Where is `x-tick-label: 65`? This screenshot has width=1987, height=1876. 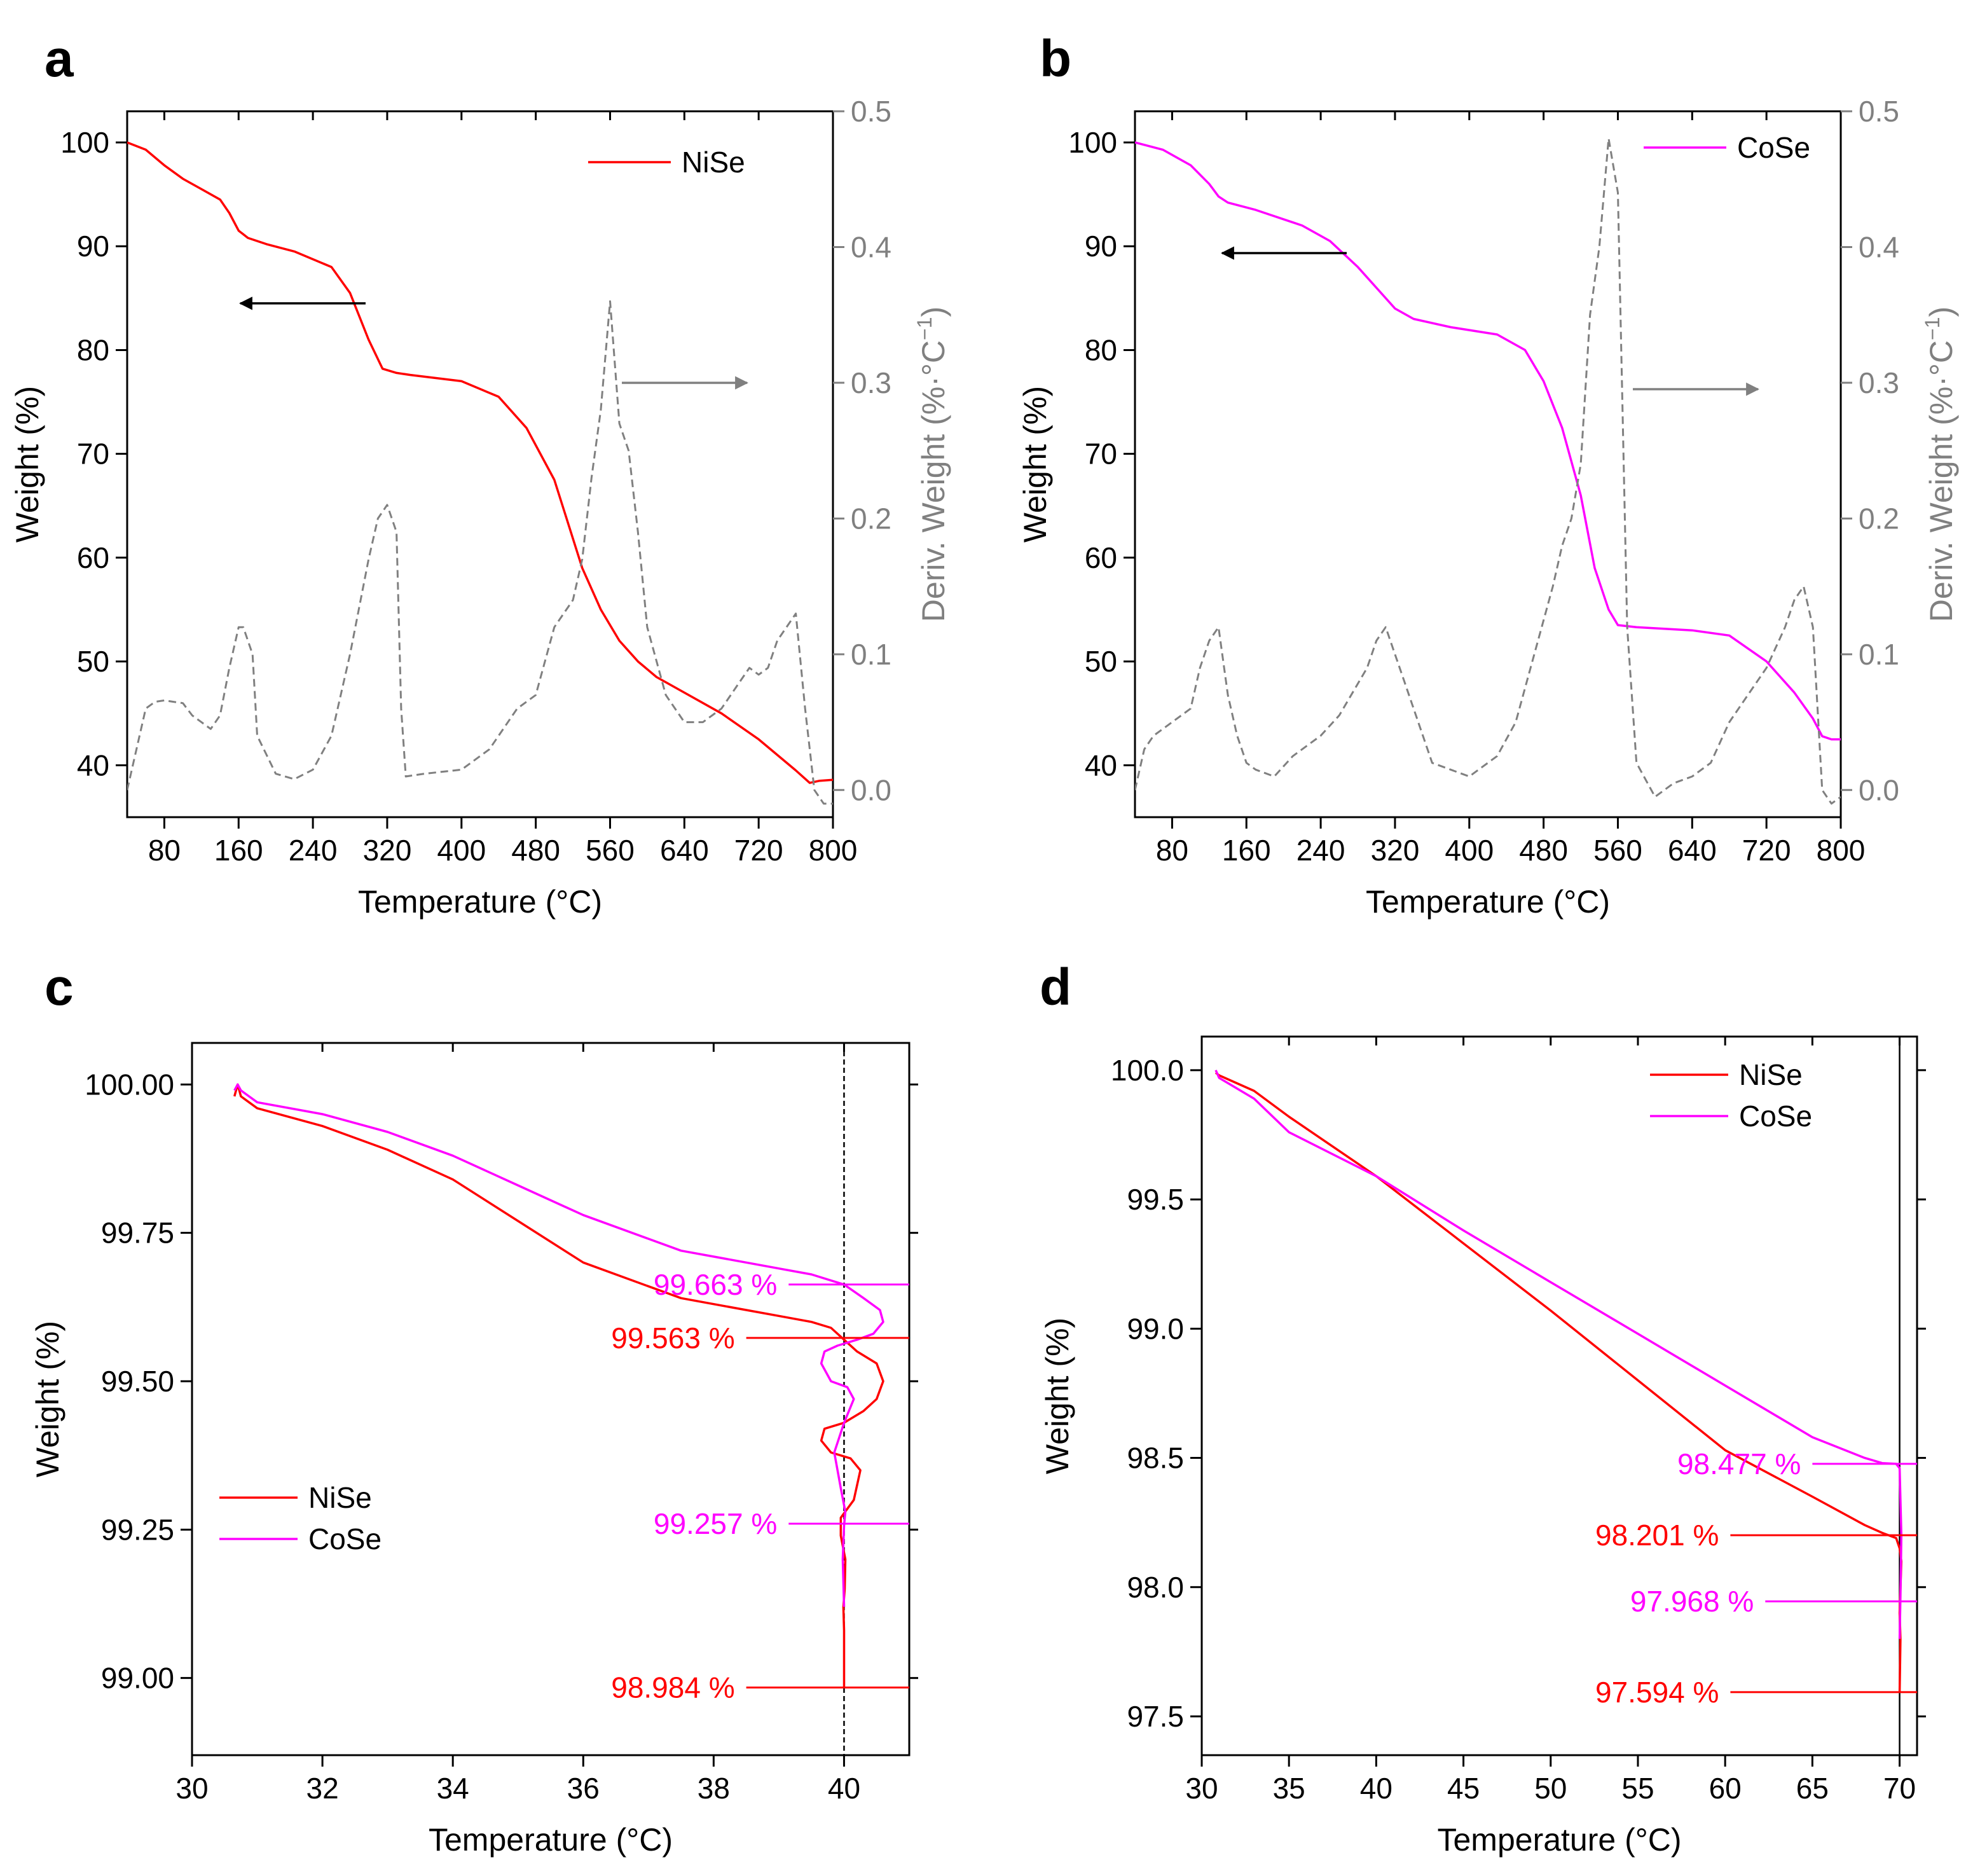 x-tick-label: 65 is located at coordinates (1812, 1788).